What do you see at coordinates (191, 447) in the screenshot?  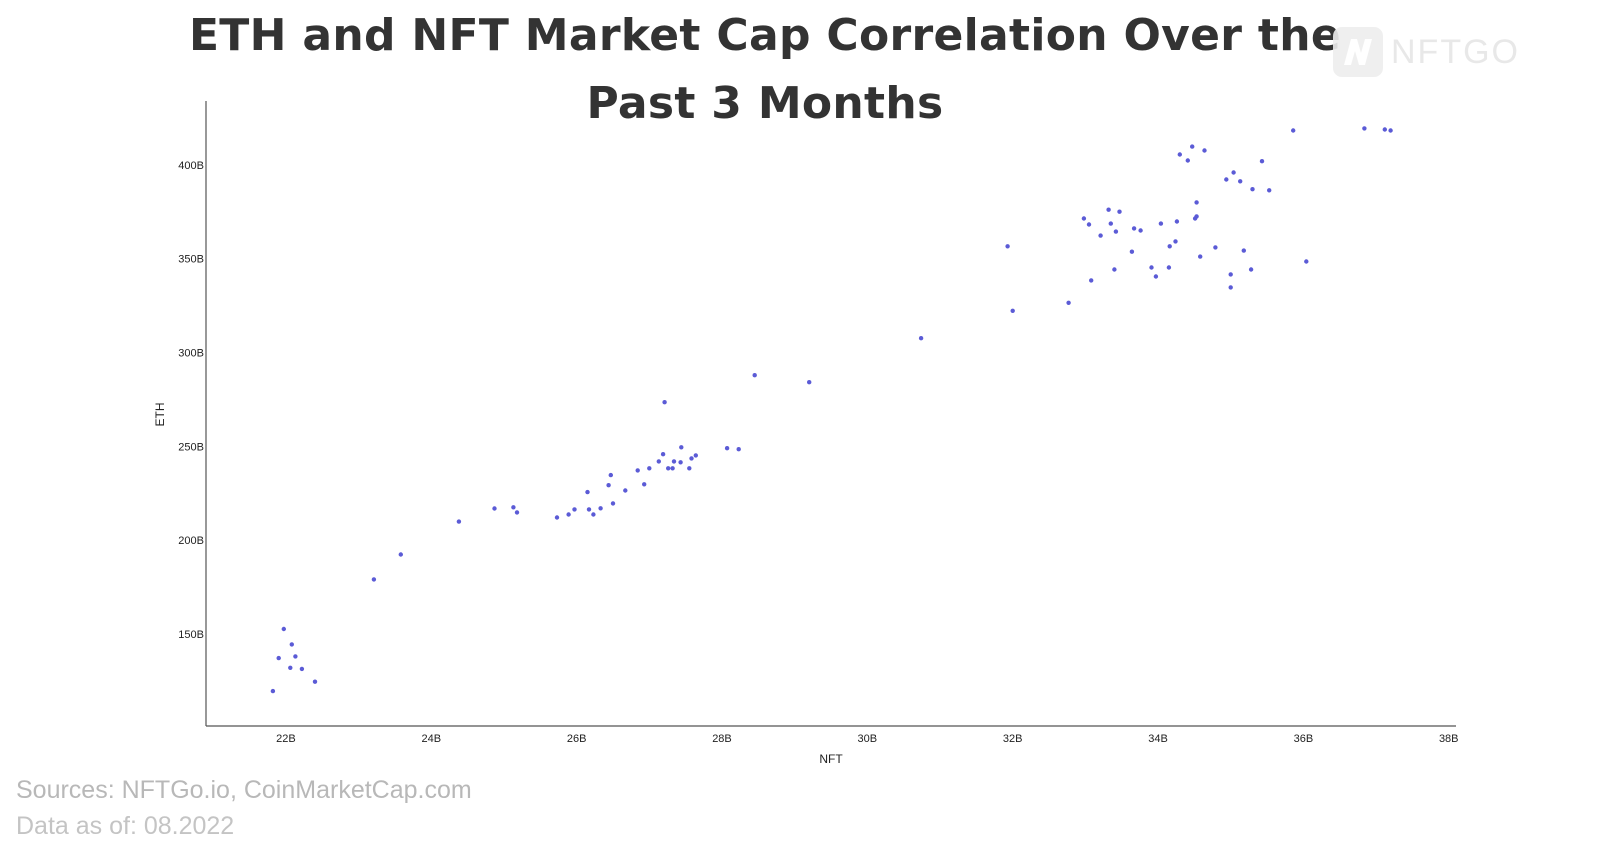 I see `y-tick-label: 250B` at bounding box center [191, 447].